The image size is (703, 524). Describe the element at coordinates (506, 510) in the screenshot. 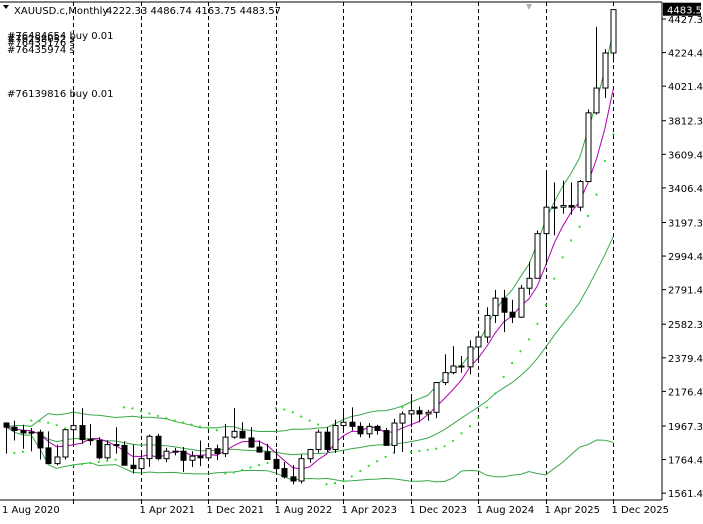

I see `x-tick-label: 1 Aug 2024` at that location.